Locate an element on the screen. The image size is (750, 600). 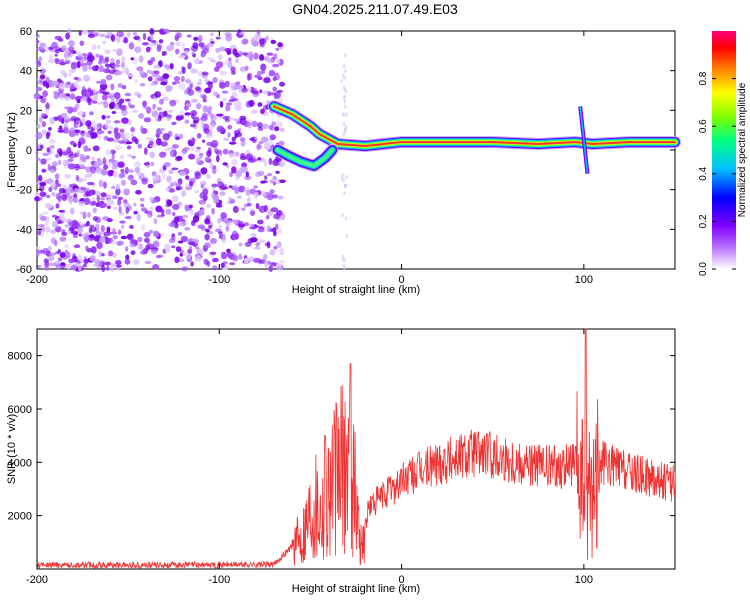
colorbar-ticks: 0.0 0.2 0.4 0.6 0.8 is located at coordinates (717, 173).